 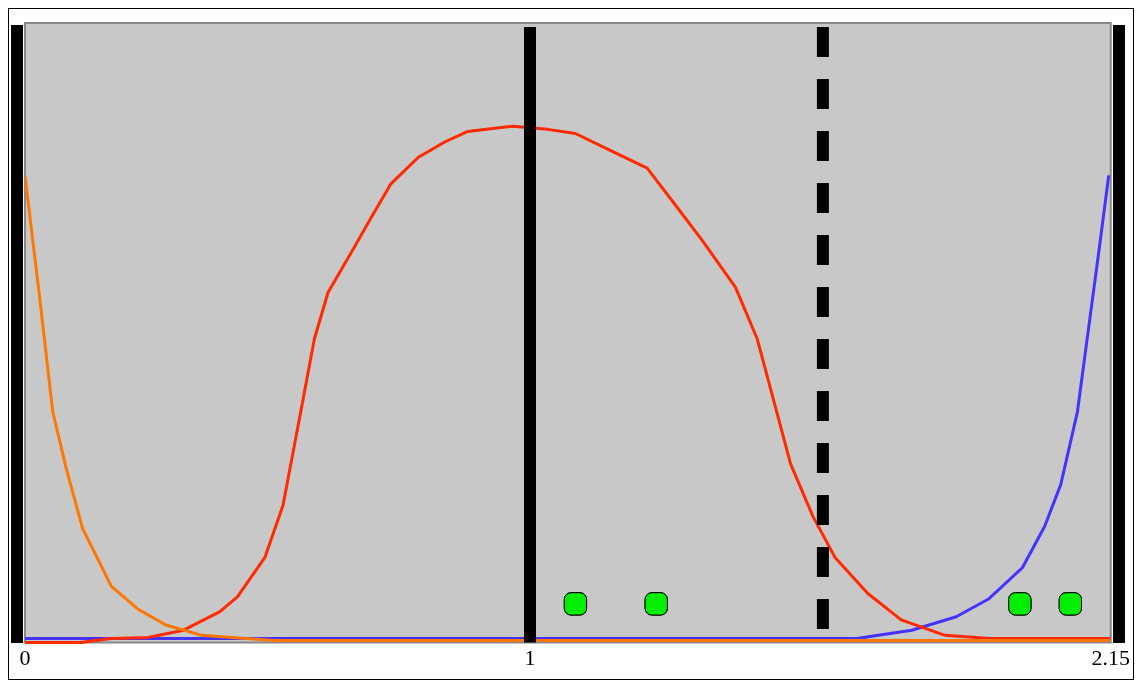 What do you see at coordinates (25, 657) in the screenshot?
I see `x-tick-label: 0` at bounding box center [25, 657].